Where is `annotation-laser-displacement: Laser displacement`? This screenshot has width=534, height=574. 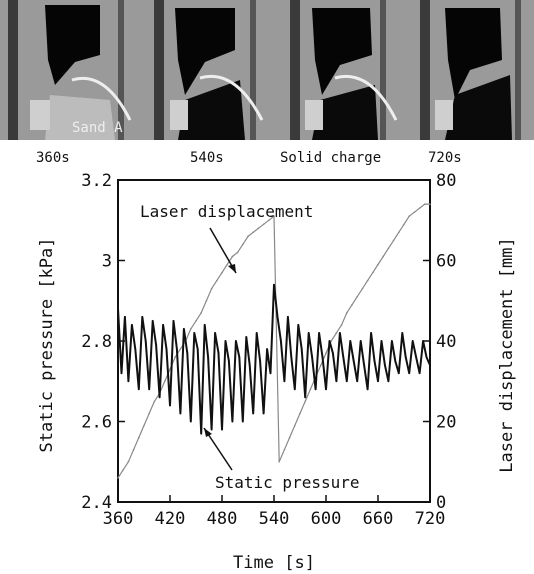 annotation-laser-displacement: Laser displacement is located at coordinates (226, 211).